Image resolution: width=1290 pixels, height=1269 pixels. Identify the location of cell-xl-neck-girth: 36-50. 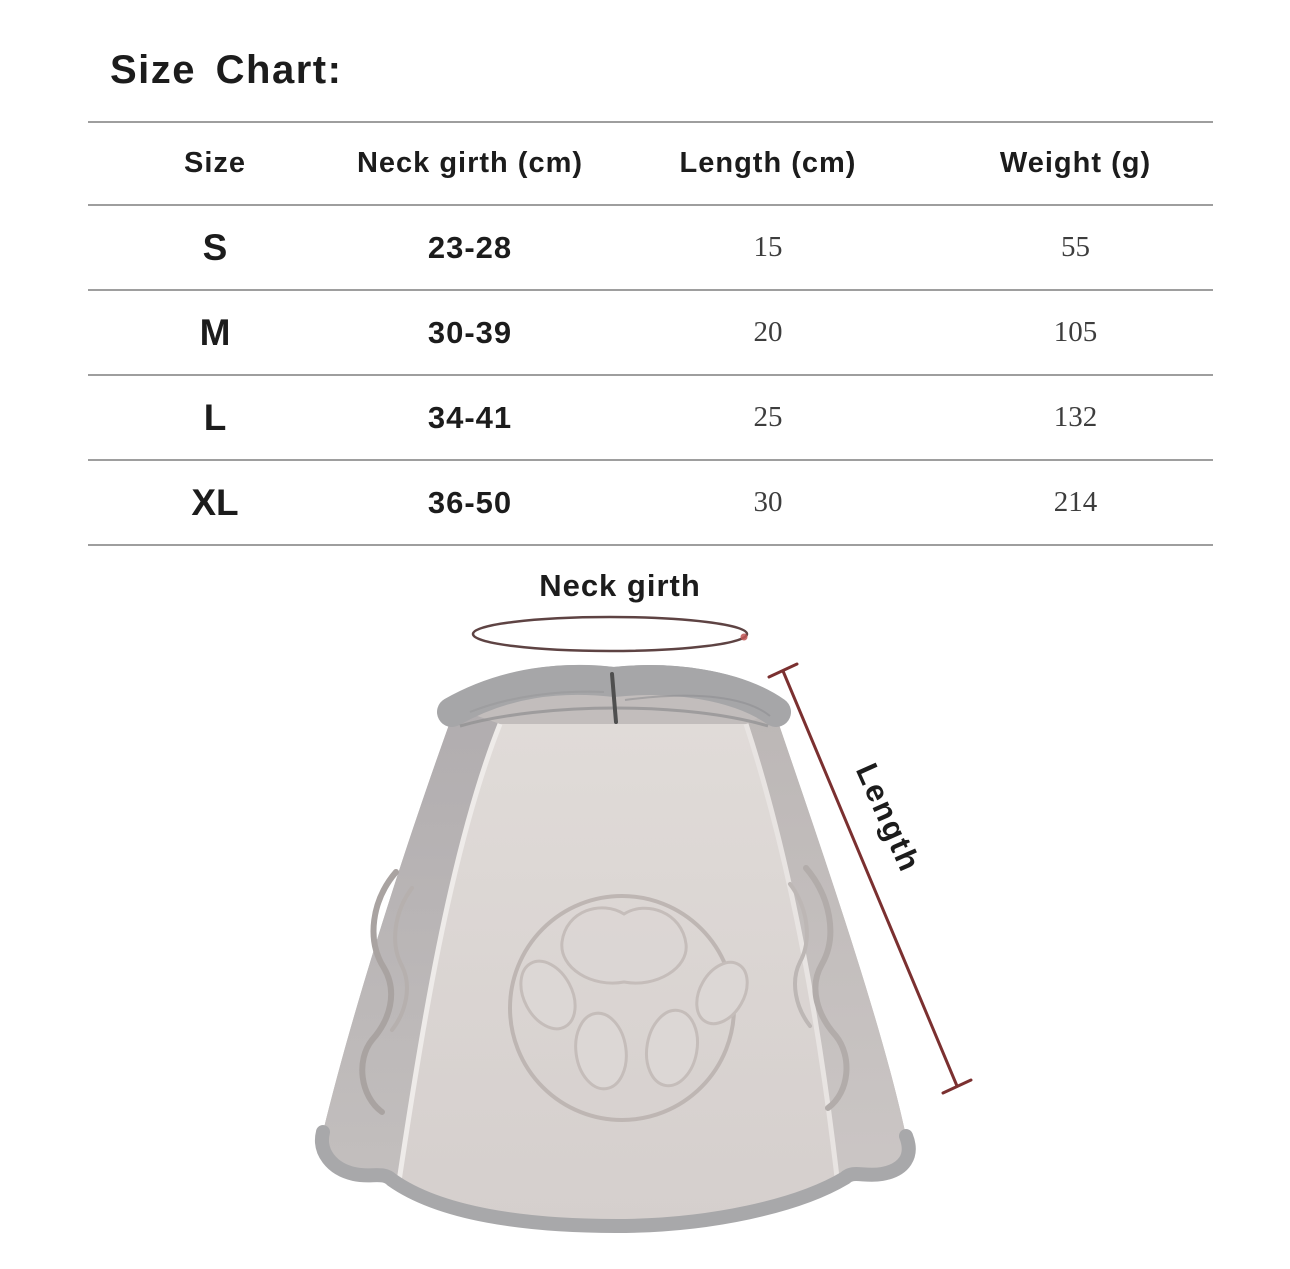
(470, 502).